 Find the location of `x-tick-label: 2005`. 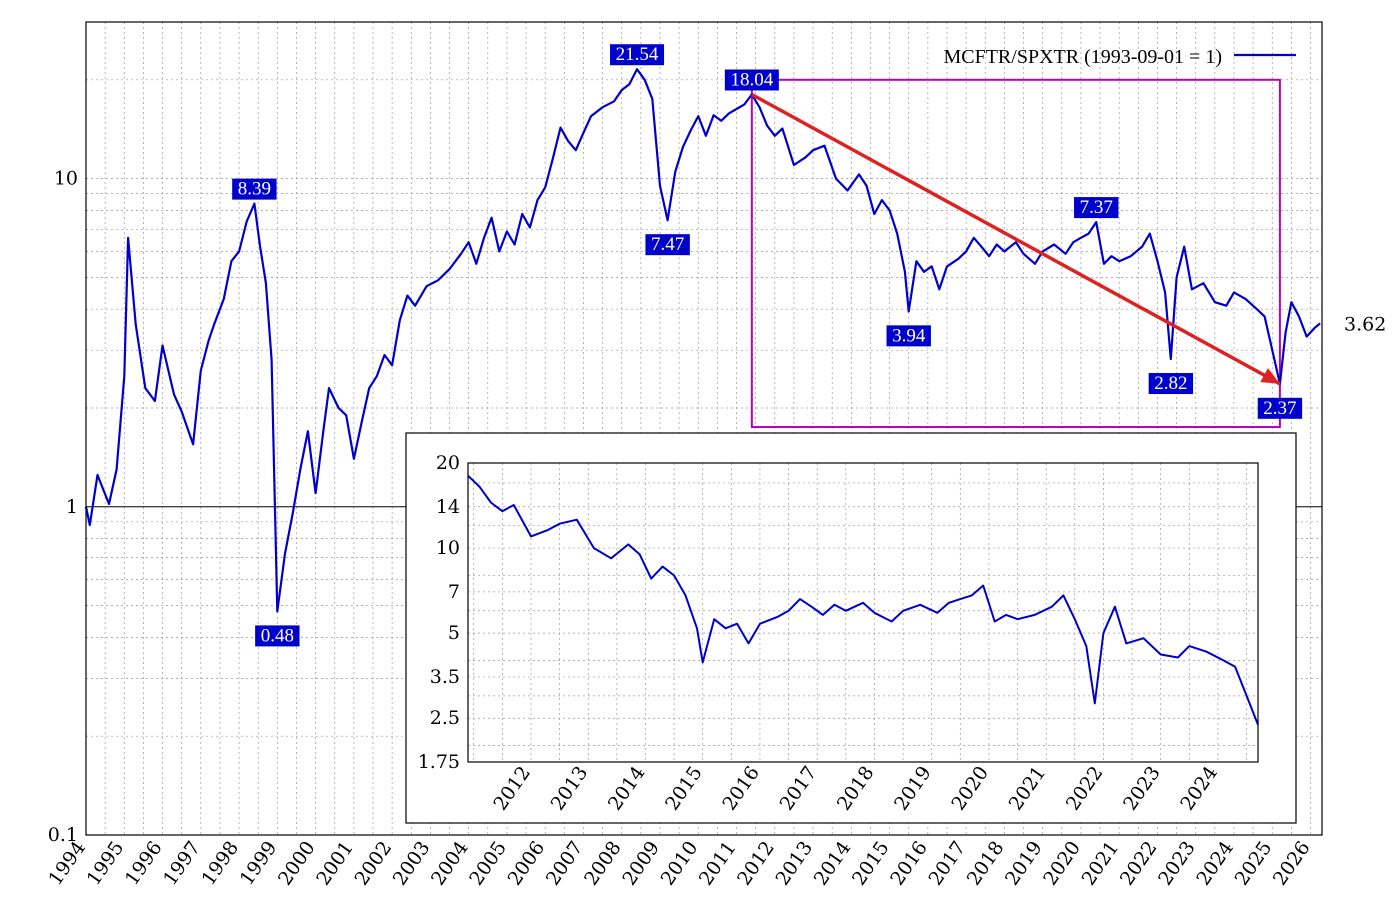

x-tick-label: 2005 is located at coordinates (488, 863).